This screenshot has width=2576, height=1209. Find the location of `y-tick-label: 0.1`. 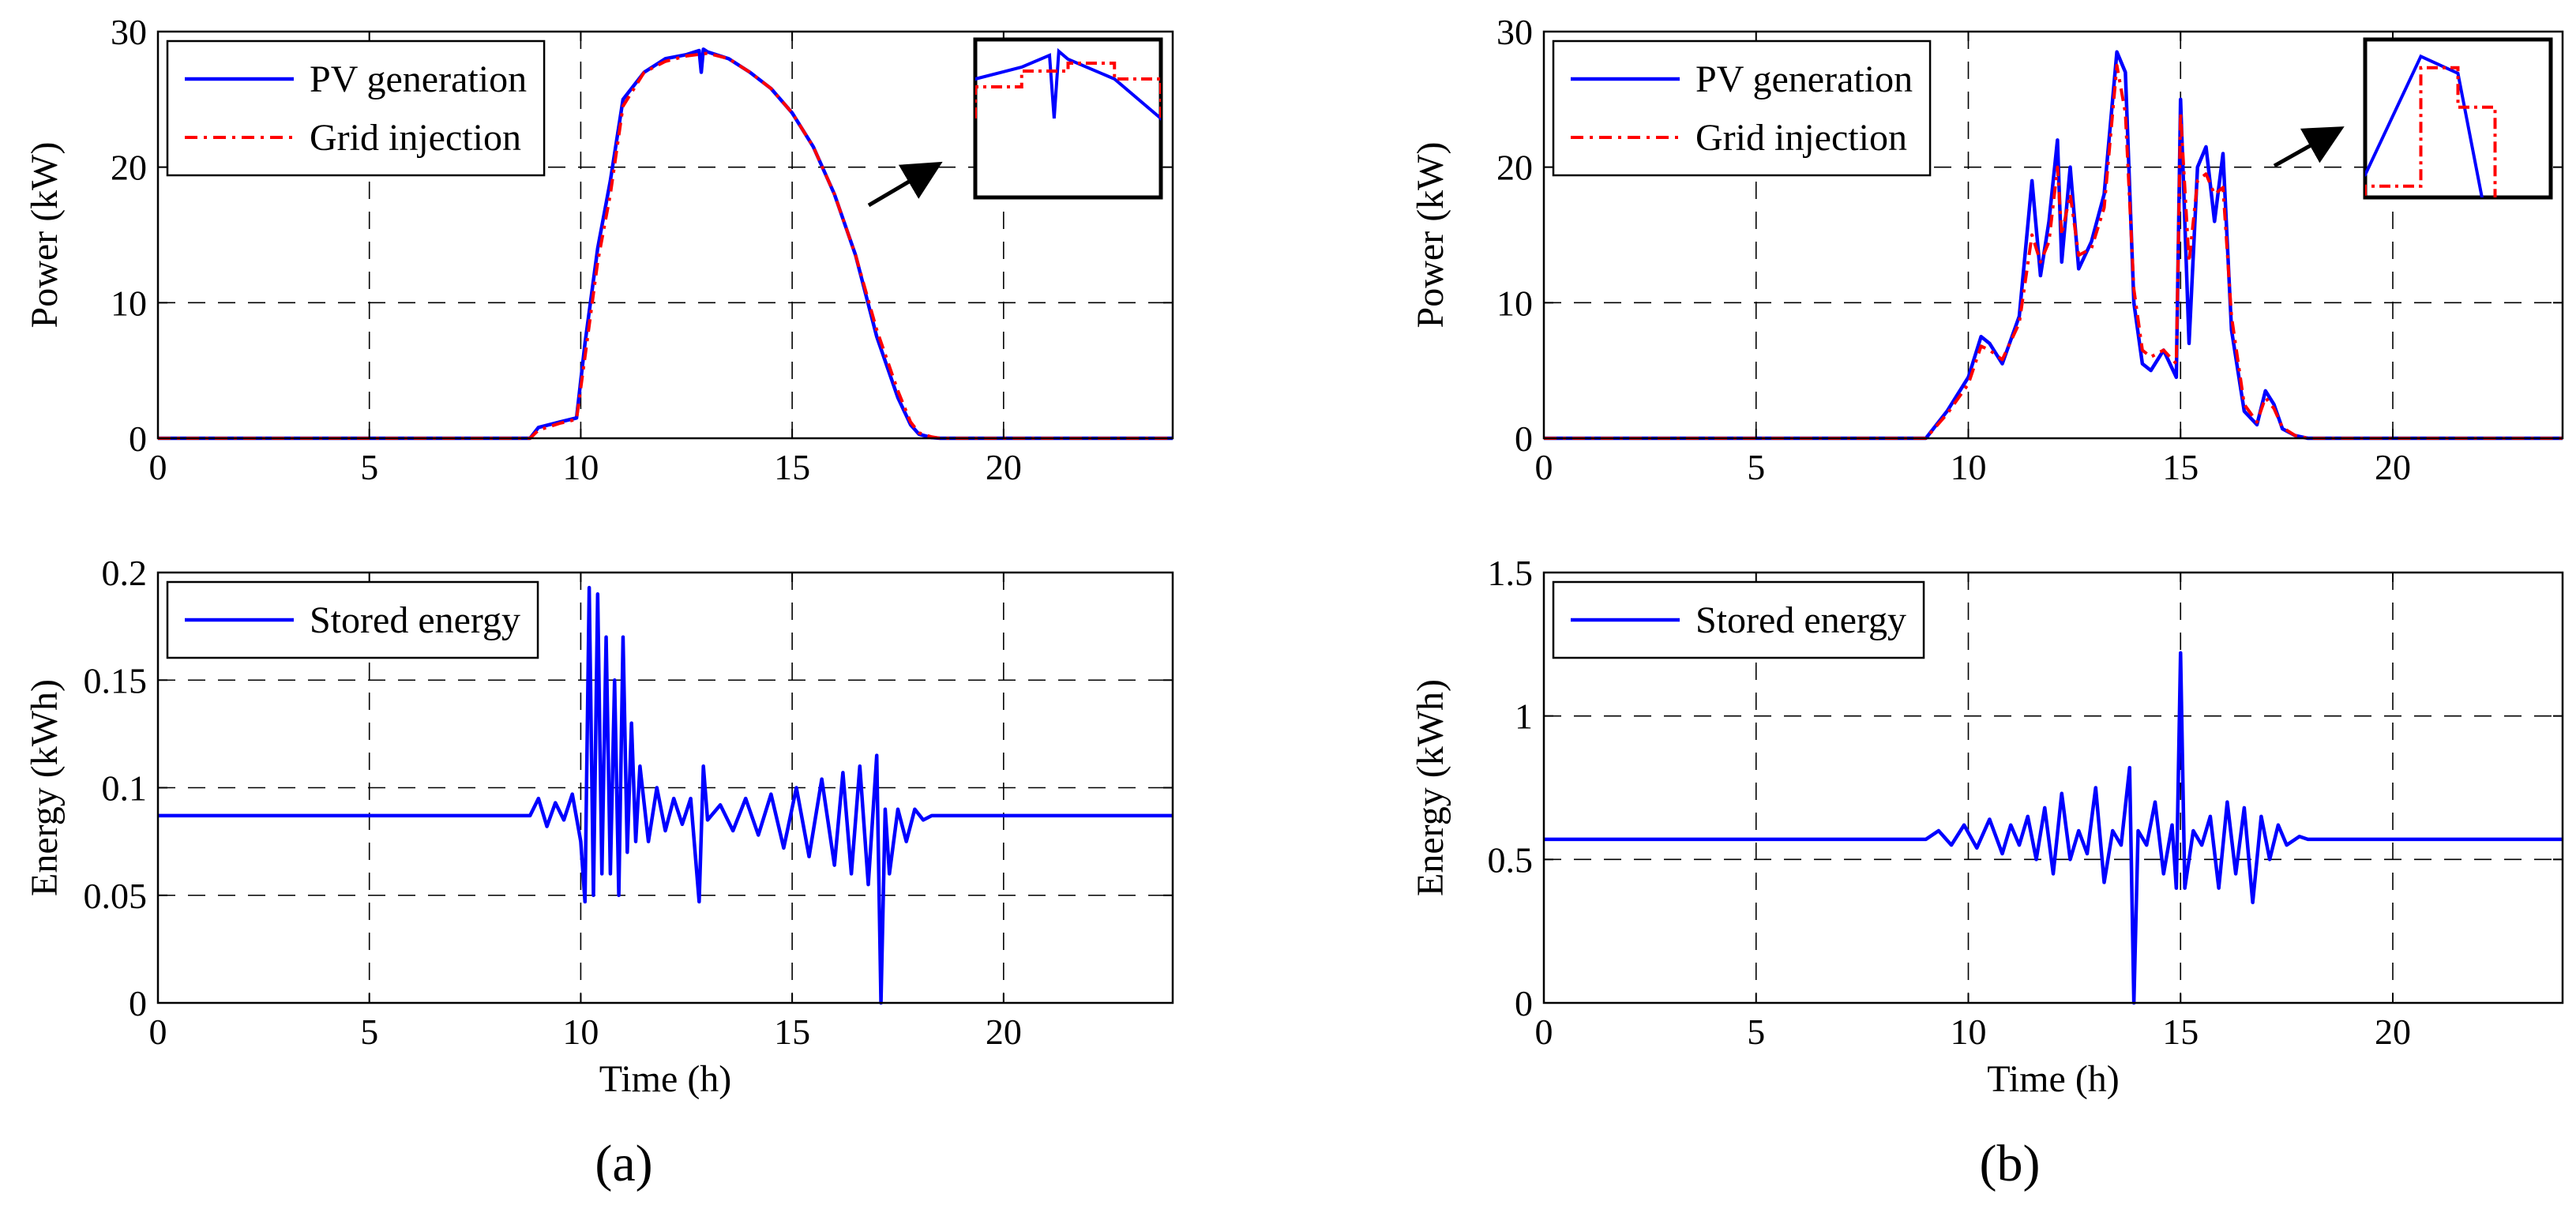

y-tick-label: 0.1 is located at coordinates (125, 789).